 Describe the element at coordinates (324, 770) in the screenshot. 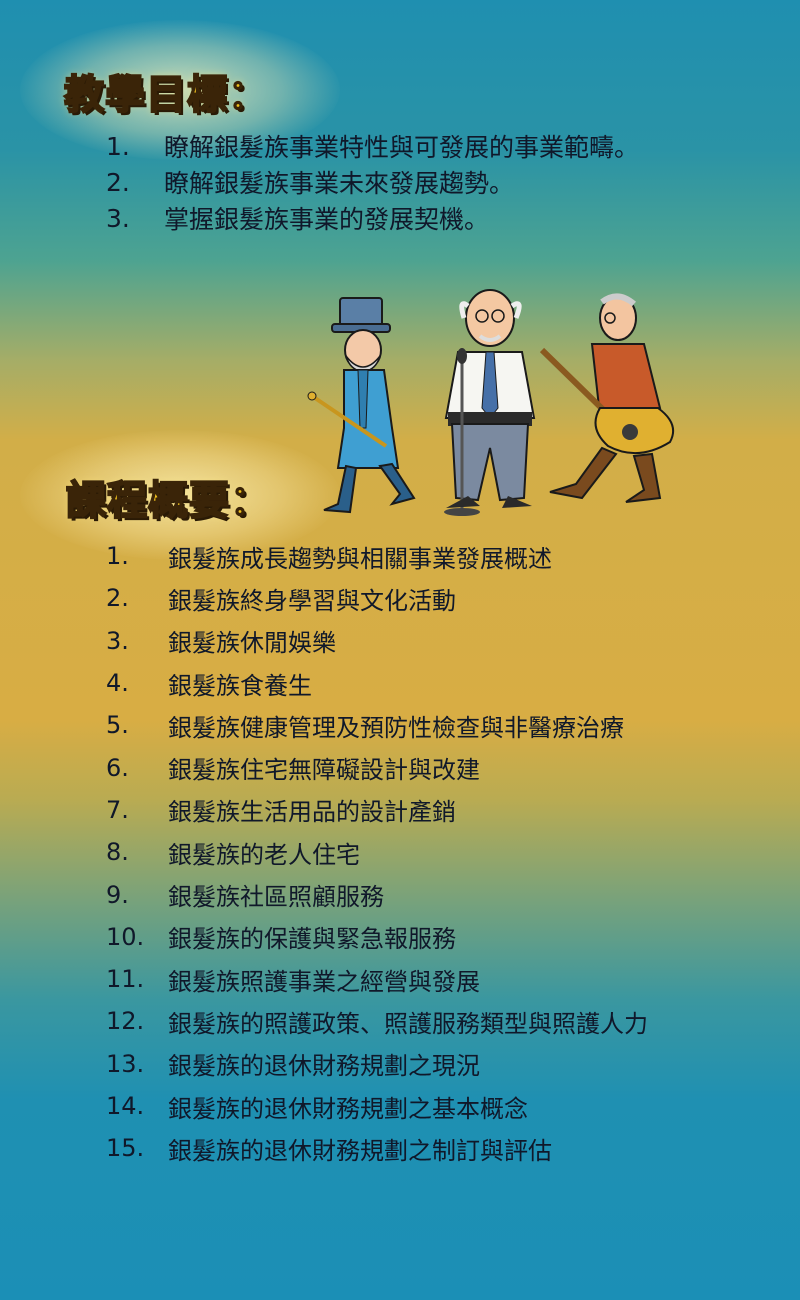

I see `item-text: 銀髮族住宅無障礙設計與改建` at that location.